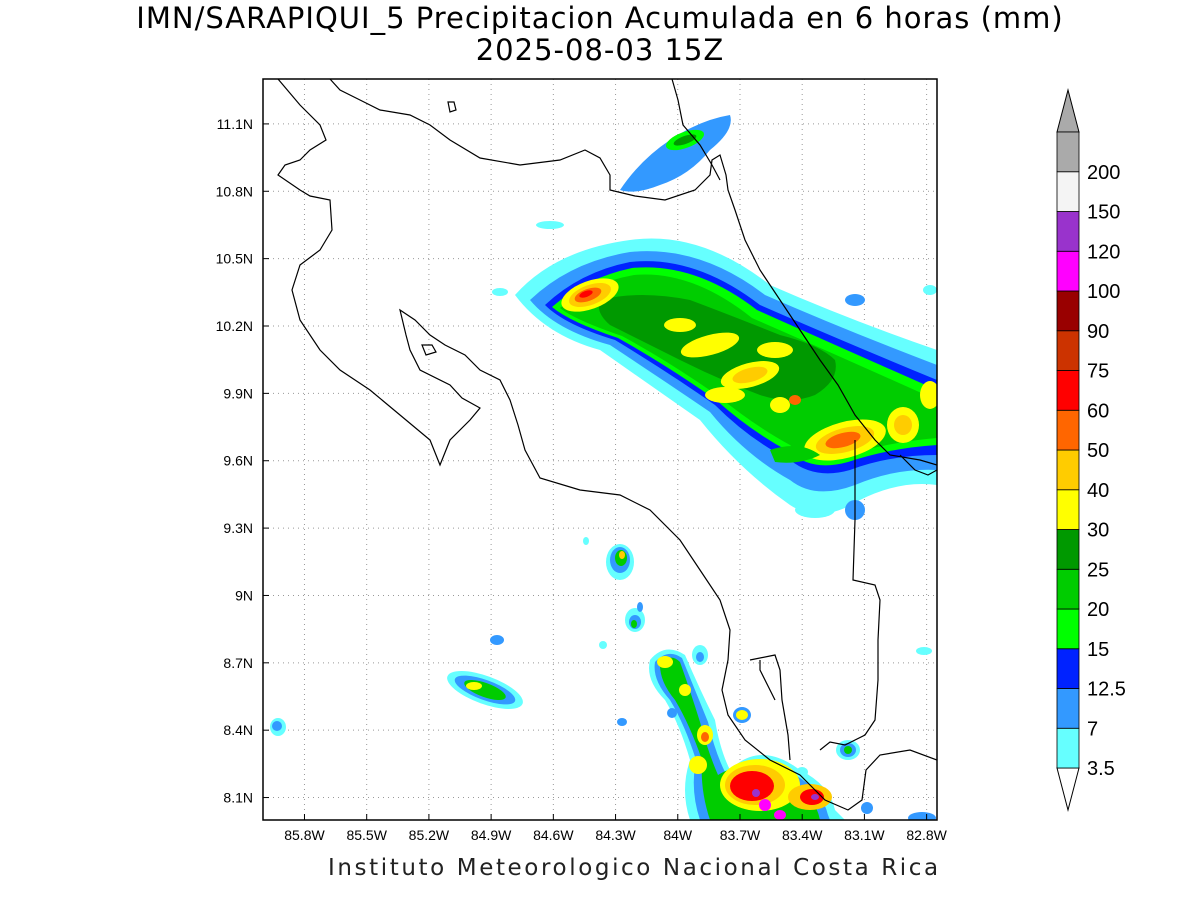 This screenshot has height=900, width=1200. Describe the element at coordinates (234, 326) in the screenshot. I see `lat-tick-label: 10.2N` at that location.